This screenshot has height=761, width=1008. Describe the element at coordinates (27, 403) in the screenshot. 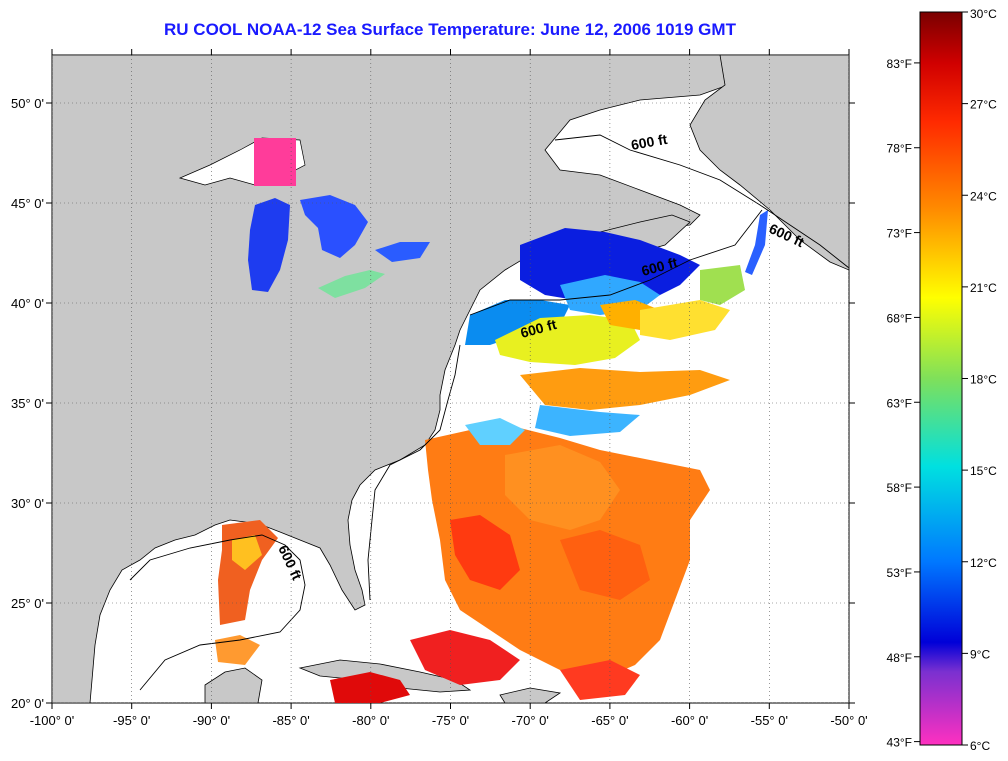

I see `lat-tick-label: 35° 0'` at that location.